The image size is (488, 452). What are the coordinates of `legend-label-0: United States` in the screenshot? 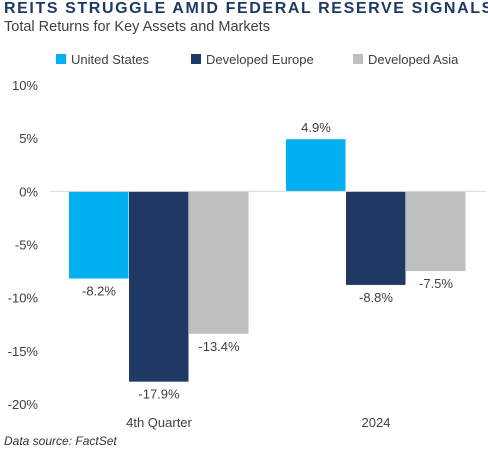 It's located at (110, 59).